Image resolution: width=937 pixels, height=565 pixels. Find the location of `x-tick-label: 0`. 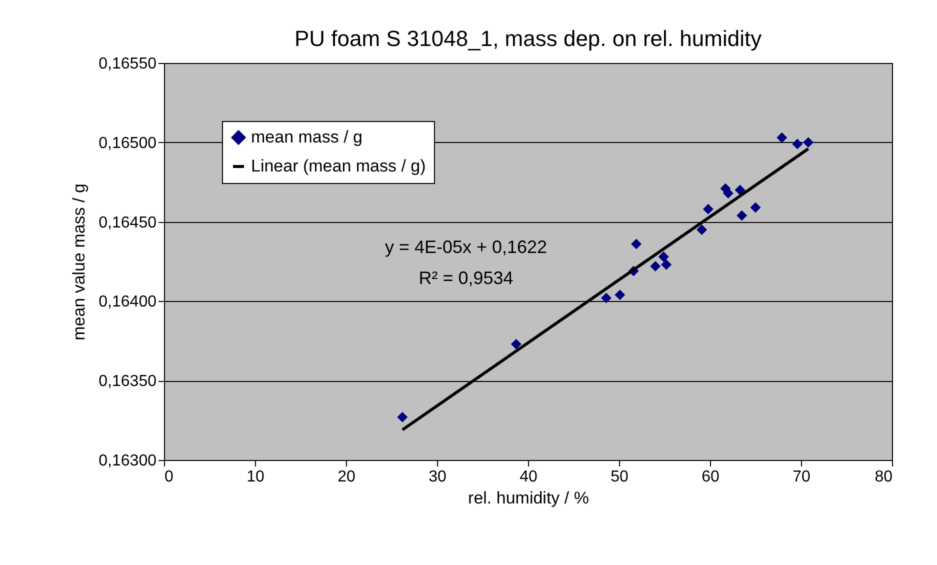

x-tick-label: 0 is located at coordinates (169, 477).